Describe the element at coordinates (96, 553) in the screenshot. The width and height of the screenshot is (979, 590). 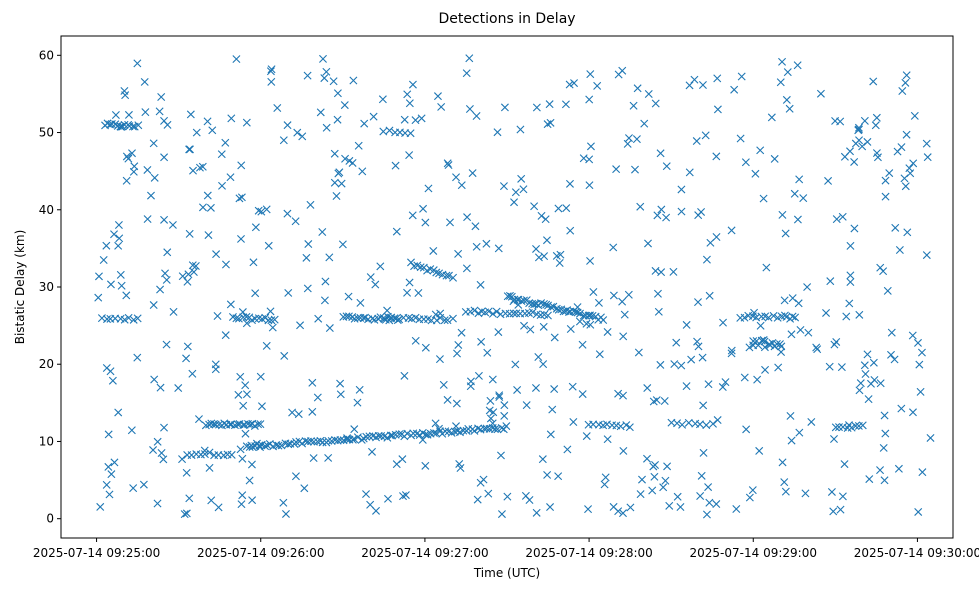
I see `x-tick-label: 2025-07-14 09:25:00` at that location.